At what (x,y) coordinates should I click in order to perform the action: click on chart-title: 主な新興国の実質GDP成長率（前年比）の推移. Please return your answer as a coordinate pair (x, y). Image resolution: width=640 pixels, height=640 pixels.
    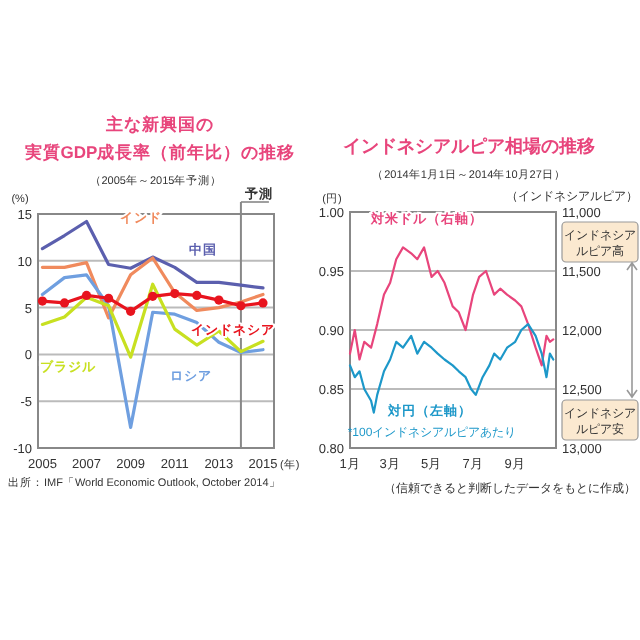
    Looking at the image, I should click on (159, 138).